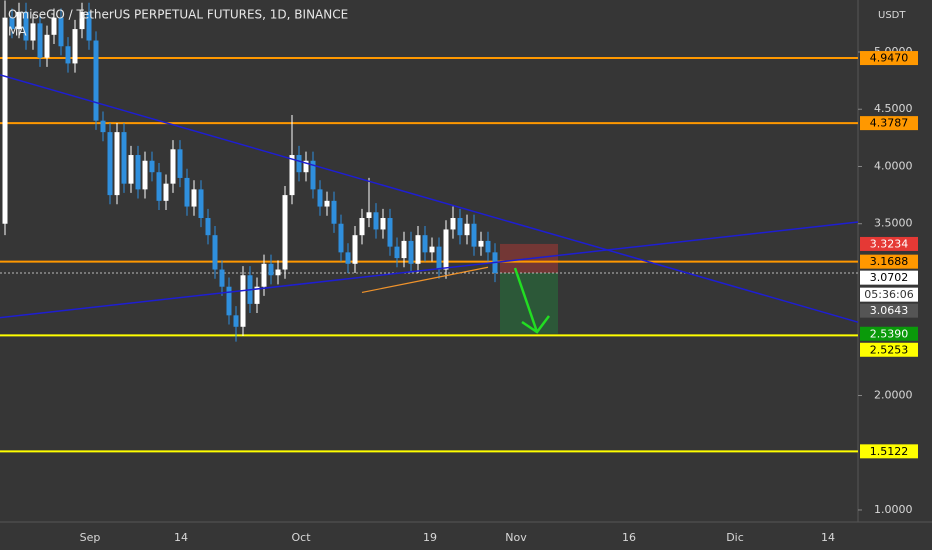 The height and width of the screenshot is (550, 932). Describe the element at coordinates (531, 300) in the screenshot. I see `arrow` at that location.